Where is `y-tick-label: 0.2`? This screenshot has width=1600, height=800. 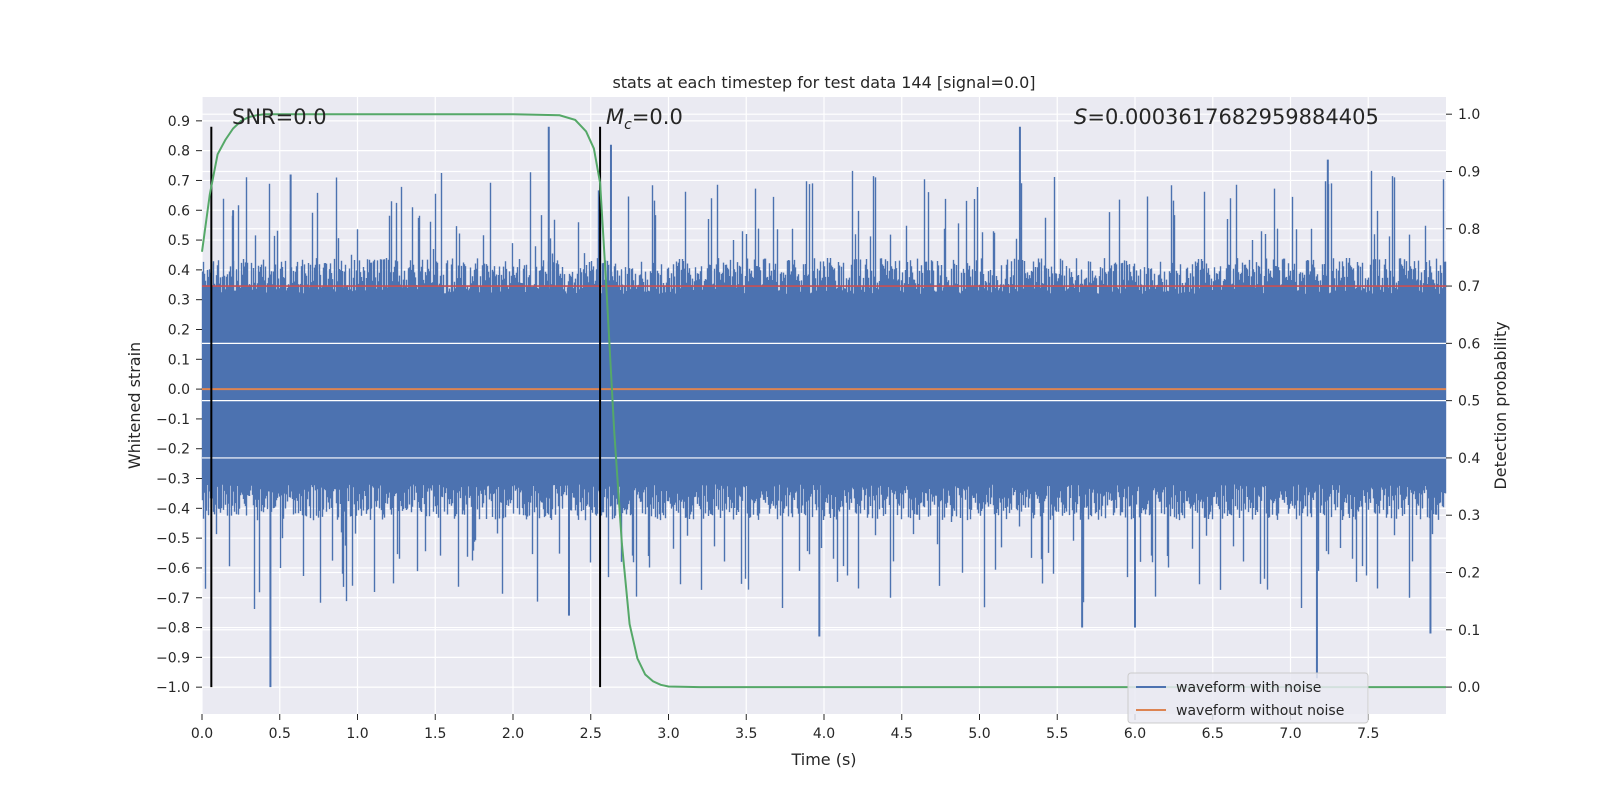
y-tick-label: 0.2 is located at coordinates (179, 330).